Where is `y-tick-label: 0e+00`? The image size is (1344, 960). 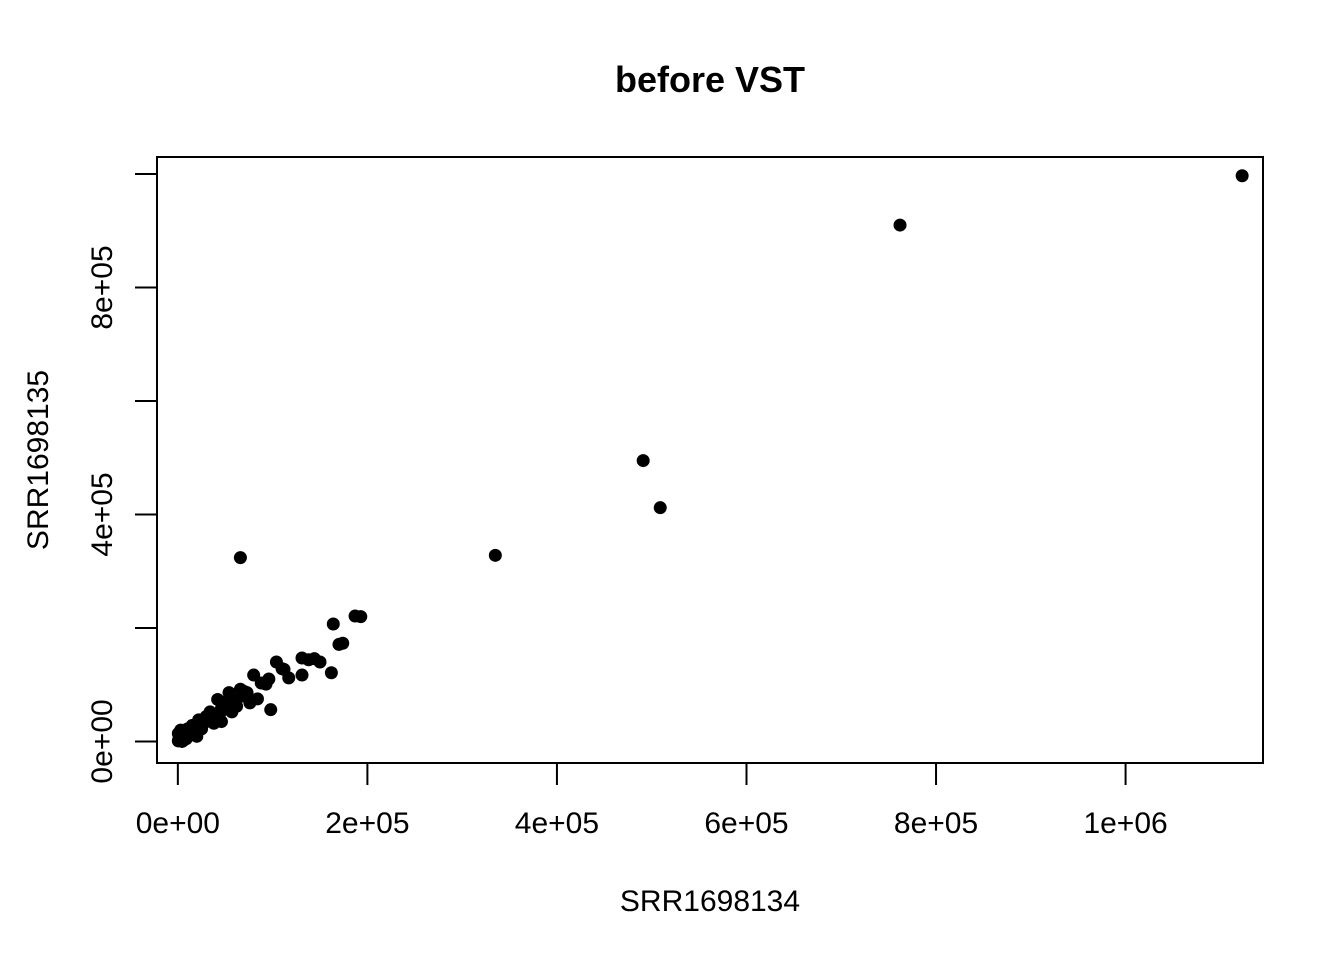
y-tick-label: 0e+00 is located at coordinates (102, 741).